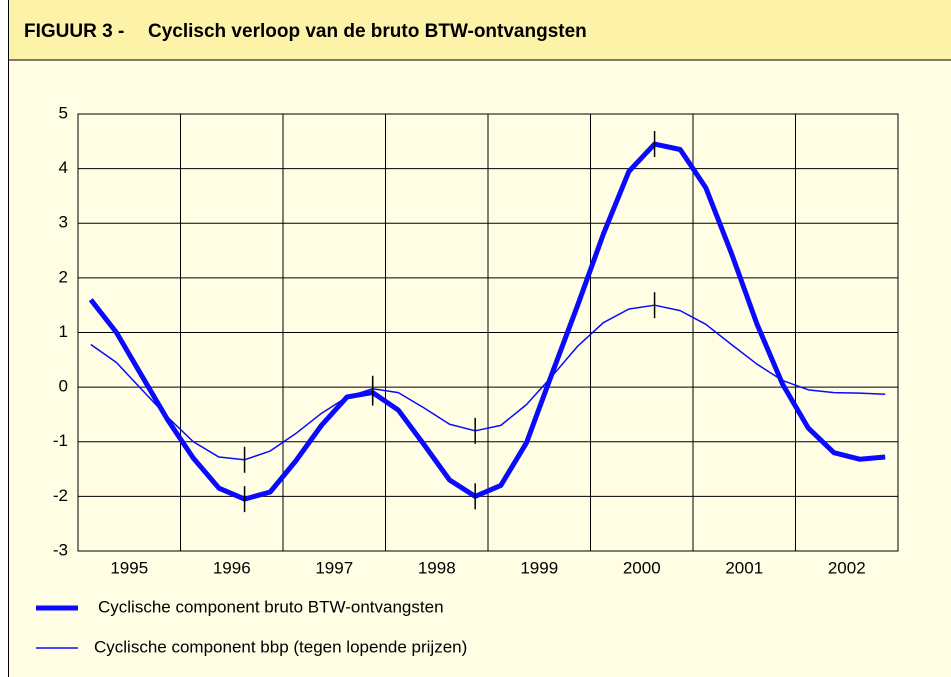 This screenshot has height=677, width=951. What do you see at coordinates (63, 222) in the screenshot?
I see `y-tick-label: 3` at bounding box center [63, 222].